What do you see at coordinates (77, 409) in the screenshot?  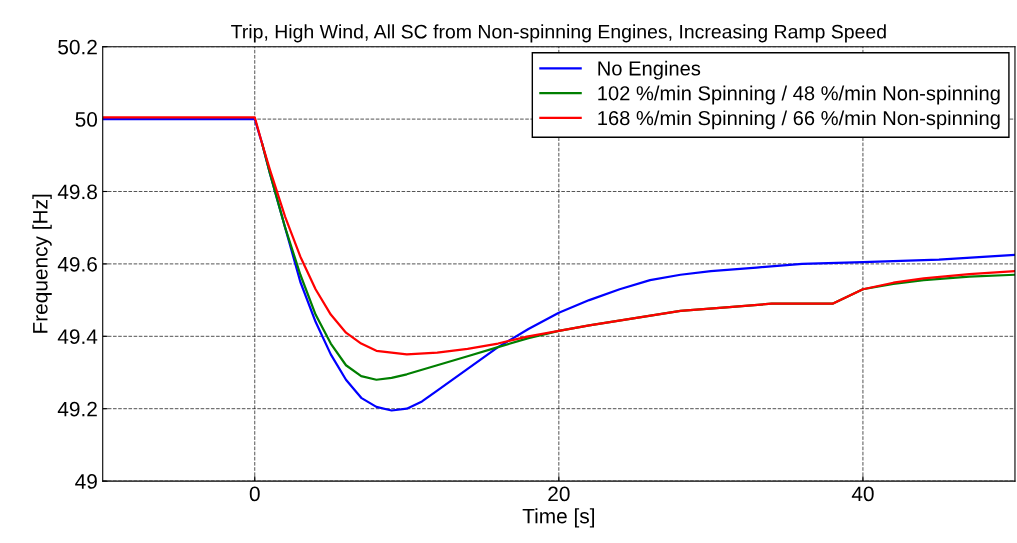 I see `y-tick-label: 49.2` at bounding box center [77, 409].